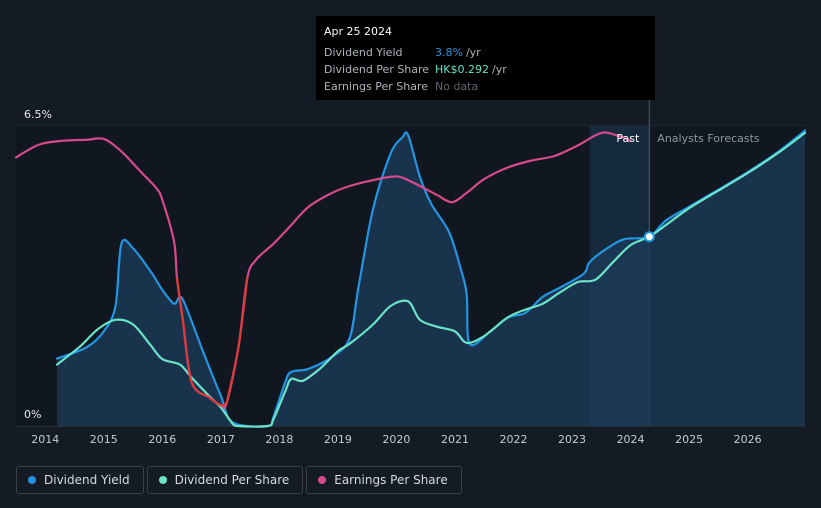  Describe the element at coordinates (748, 439) in the screenshot. I see `x-tick-label: 2026` at that location.